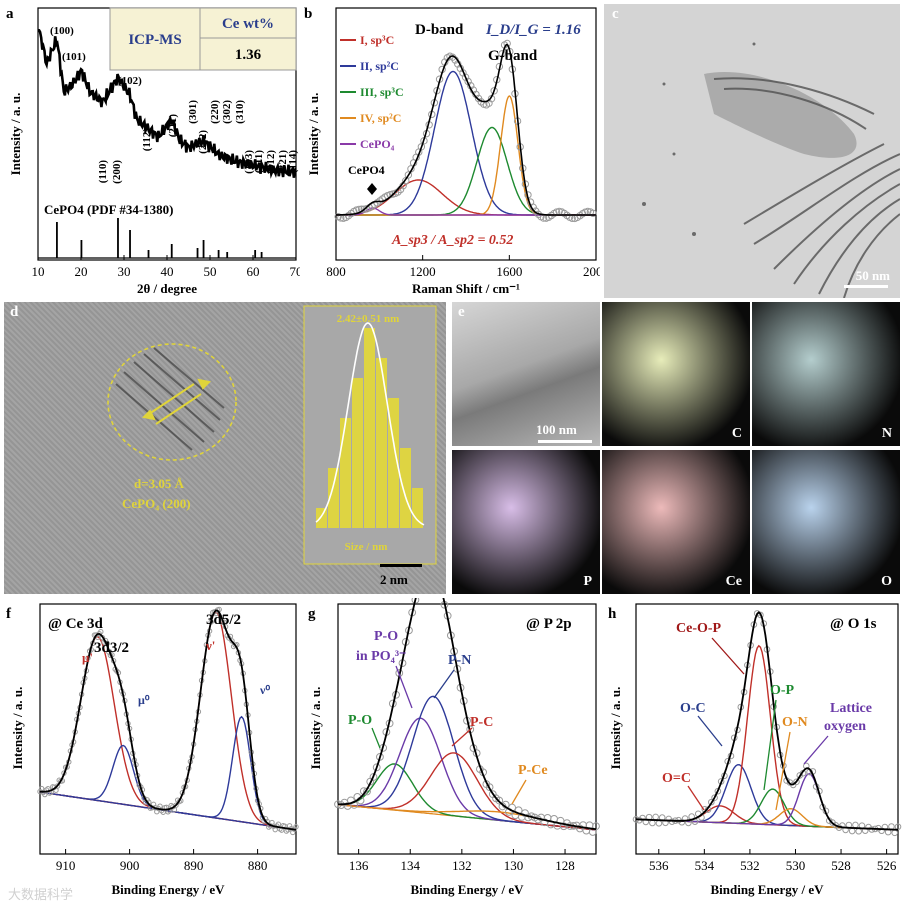  What do you see at coordinates (710, 731) in the screenshot?
I see `oc-arrow` at bounding box center [710, 731].